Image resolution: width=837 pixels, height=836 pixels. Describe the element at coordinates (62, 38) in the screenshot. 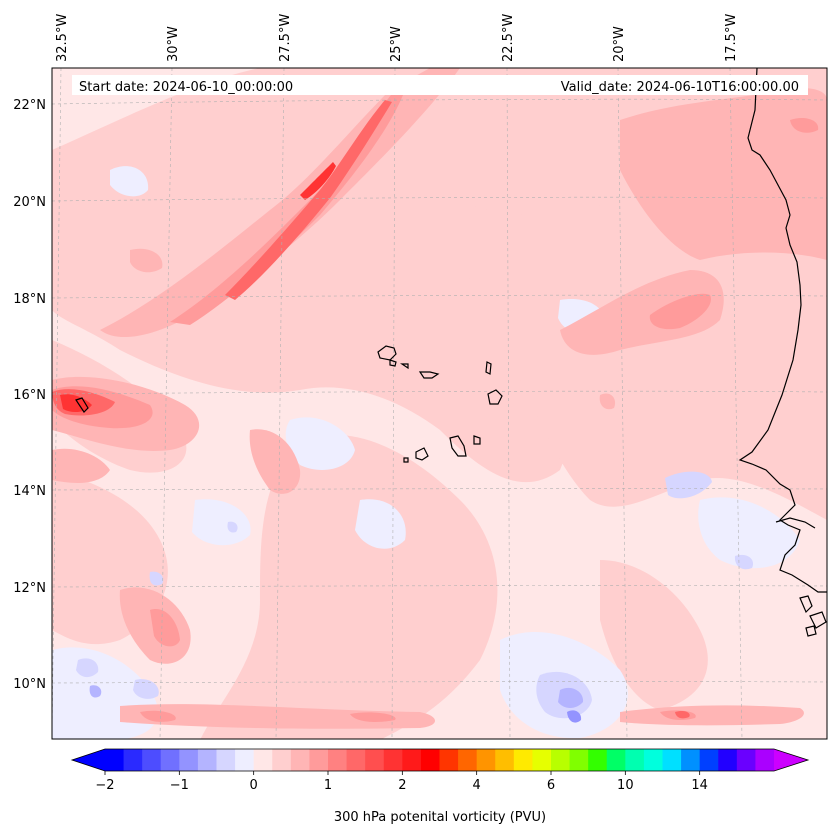

I see `lon-label: 32.5°W` at that location.